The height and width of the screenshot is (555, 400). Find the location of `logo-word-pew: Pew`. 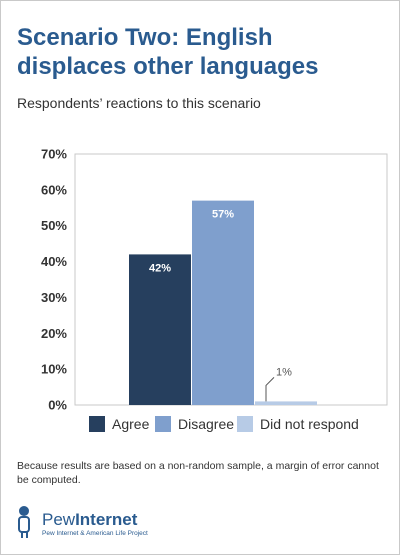

logo-word-pew: Pew is located at coordinates (59, 519).